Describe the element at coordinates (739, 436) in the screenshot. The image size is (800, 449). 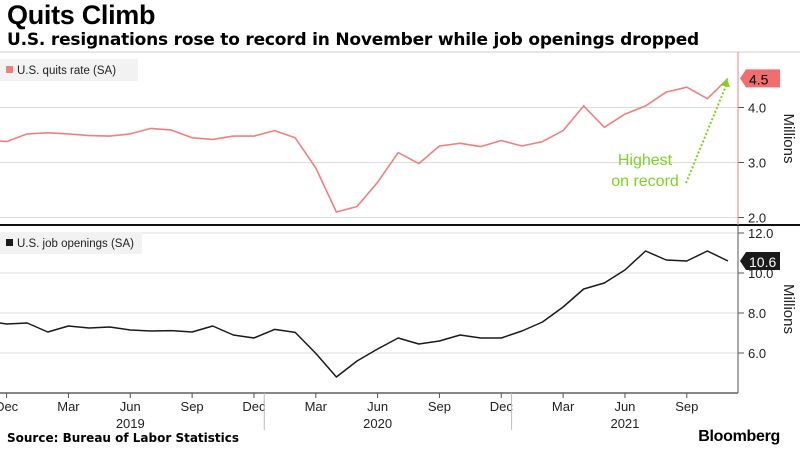
I see `bloomberg-logo: Bloomberg` at that location.